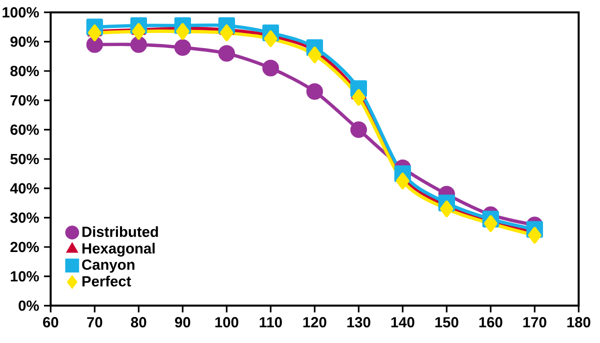  I want to click on x-tick-label: 70, so click(94, 322).